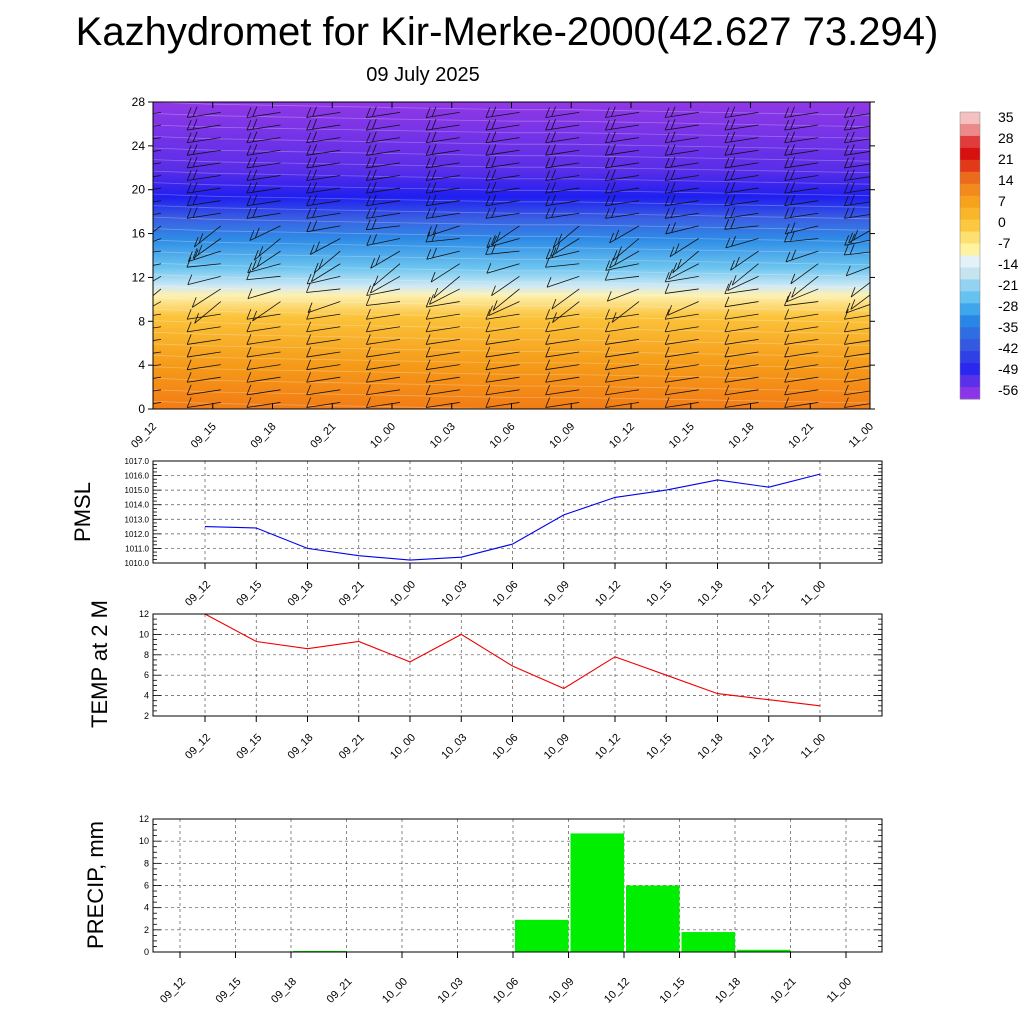 Image resolution: width=1024 pixels, height=1024 pixels. What do you see at coordinates (1008, 369) in the screenshot?
I see `colorbar-label: -49` at bounding box center [1008, 369].